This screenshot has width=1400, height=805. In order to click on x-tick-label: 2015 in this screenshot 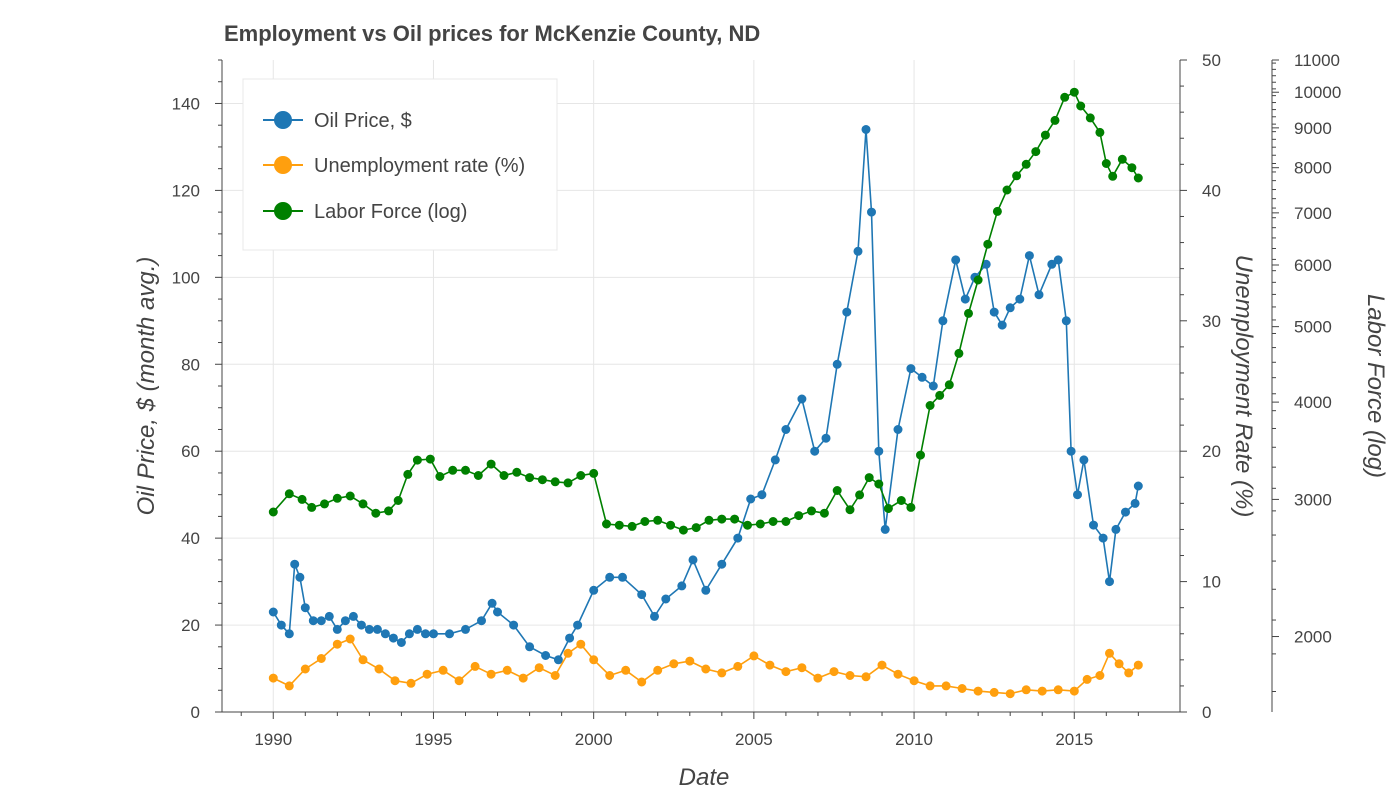, I will do `click(1074, 739)`.